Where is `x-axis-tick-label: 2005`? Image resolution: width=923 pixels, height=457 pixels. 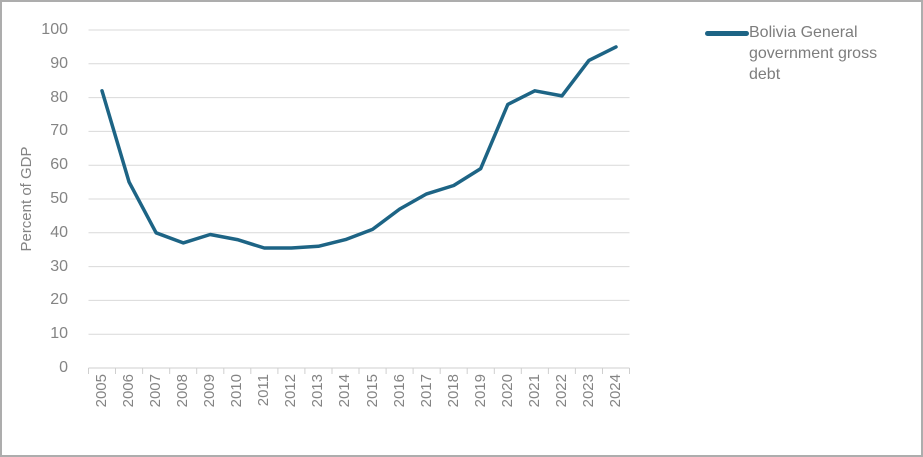 x-axis-tick-label: 2005 is located at coordinates (102, 391).